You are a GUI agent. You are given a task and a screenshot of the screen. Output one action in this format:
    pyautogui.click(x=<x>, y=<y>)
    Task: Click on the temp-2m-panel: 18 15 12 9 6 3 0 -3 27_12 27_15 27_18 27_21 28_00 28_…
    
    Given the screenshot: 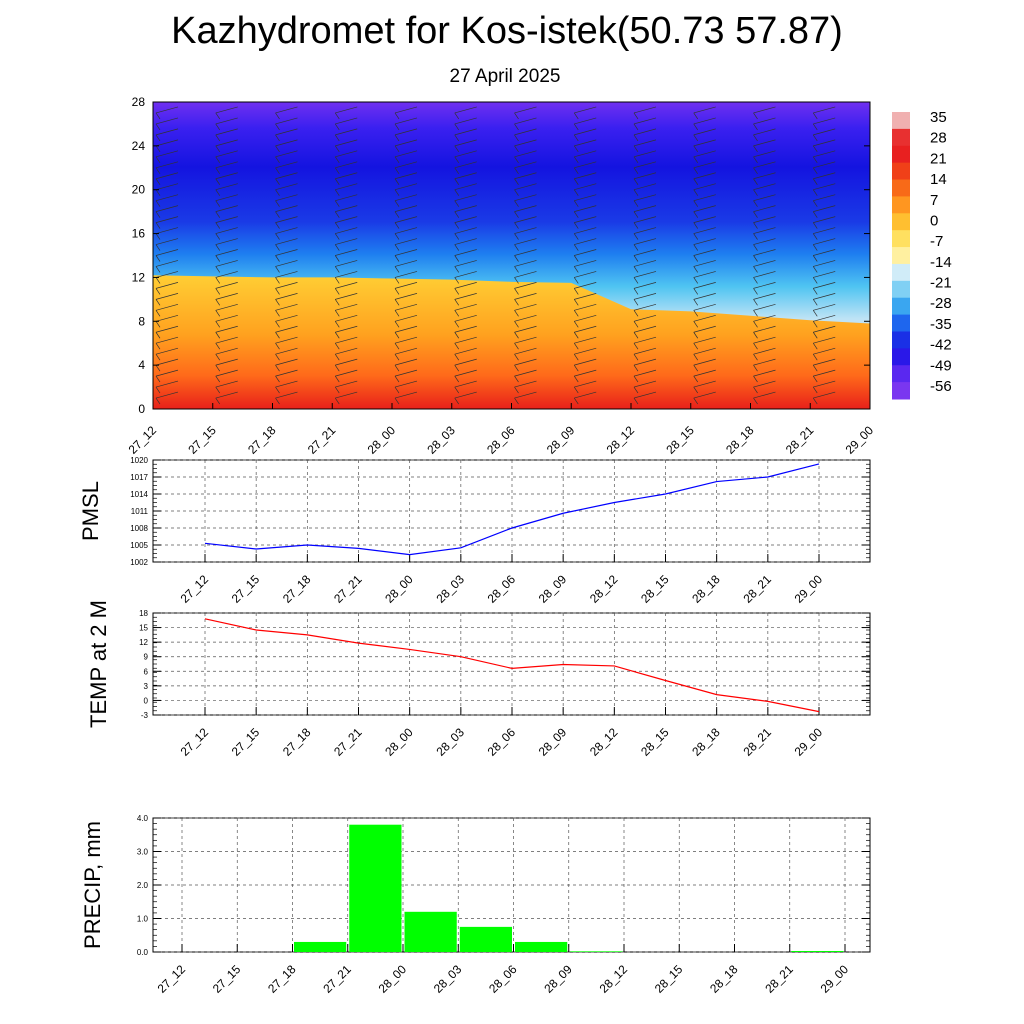 What is the action you would take?
    pyautogui.click(x=478, y=679)
    